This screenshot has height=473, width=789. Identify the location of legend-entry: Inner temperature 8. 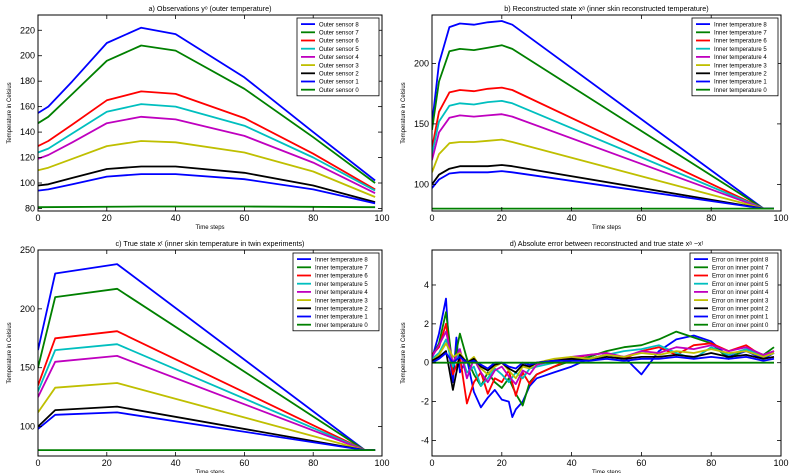
(740, 25).